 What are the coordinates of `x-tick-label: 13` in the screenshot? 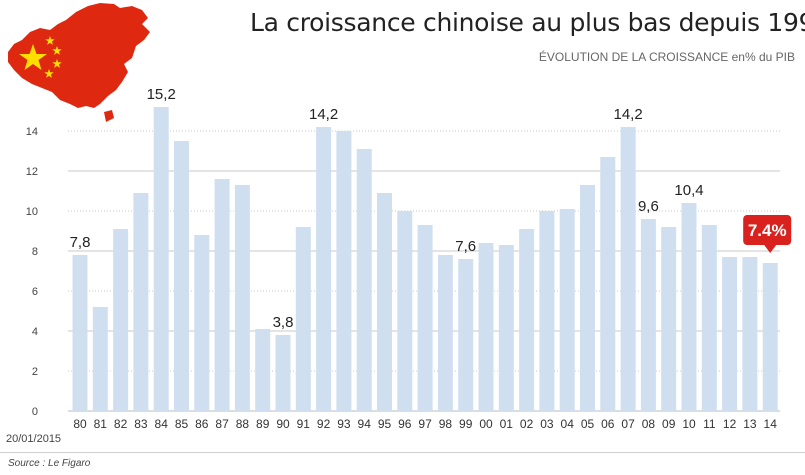 It's located at (750, 424).